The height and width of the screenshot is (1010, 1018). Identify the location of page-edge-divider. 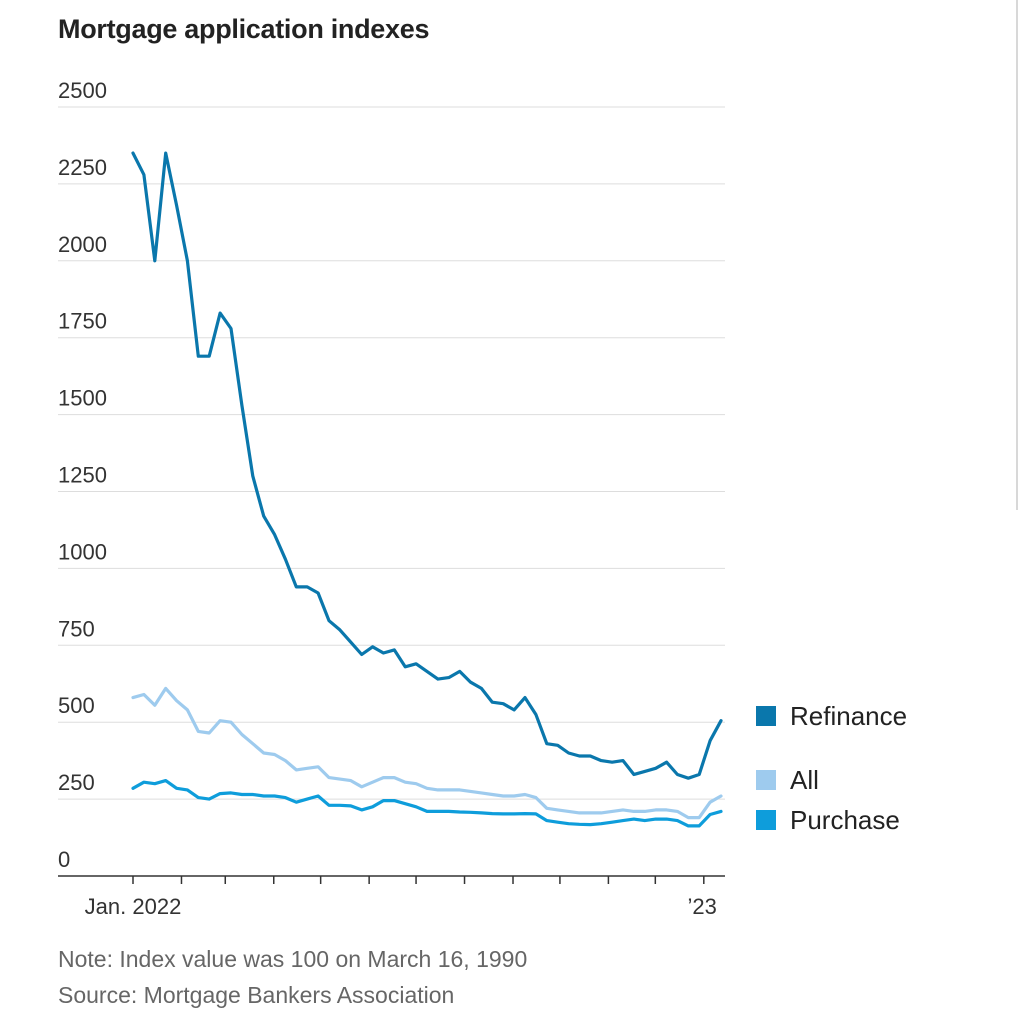
(1017, 255).